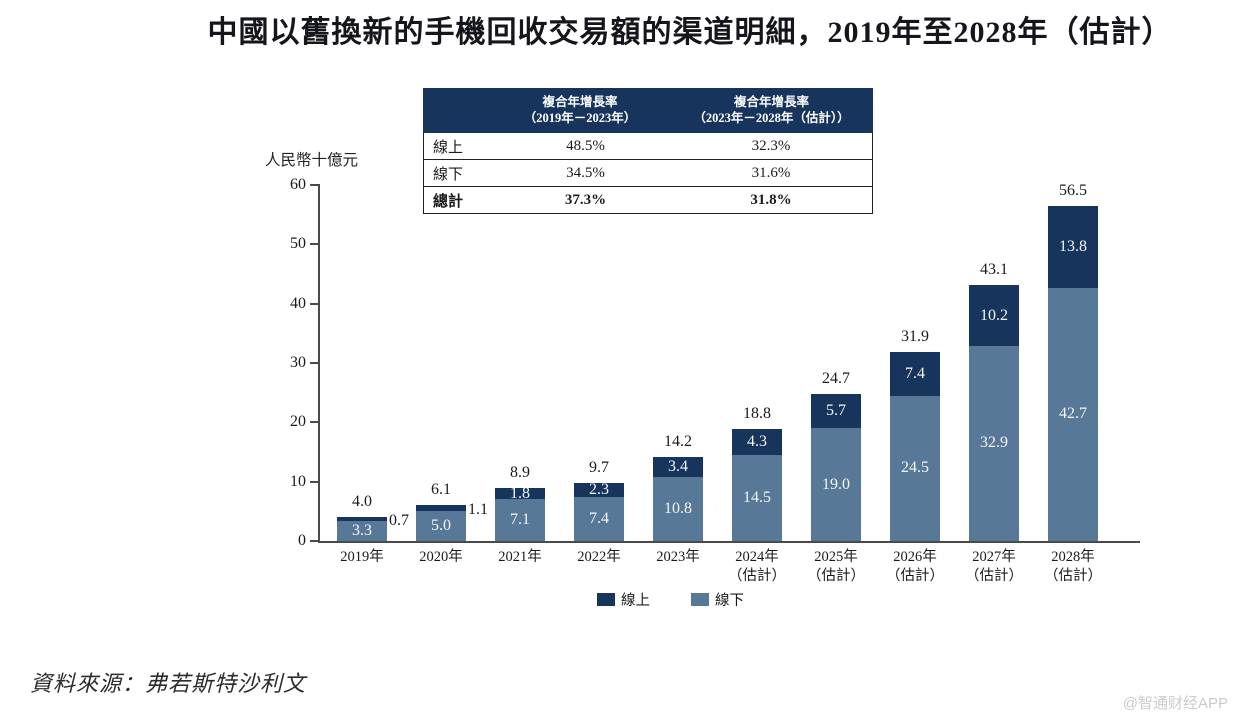 The image size is (1236, 720). I want to click on bar-online-label: 5.7, so click(836, 411).